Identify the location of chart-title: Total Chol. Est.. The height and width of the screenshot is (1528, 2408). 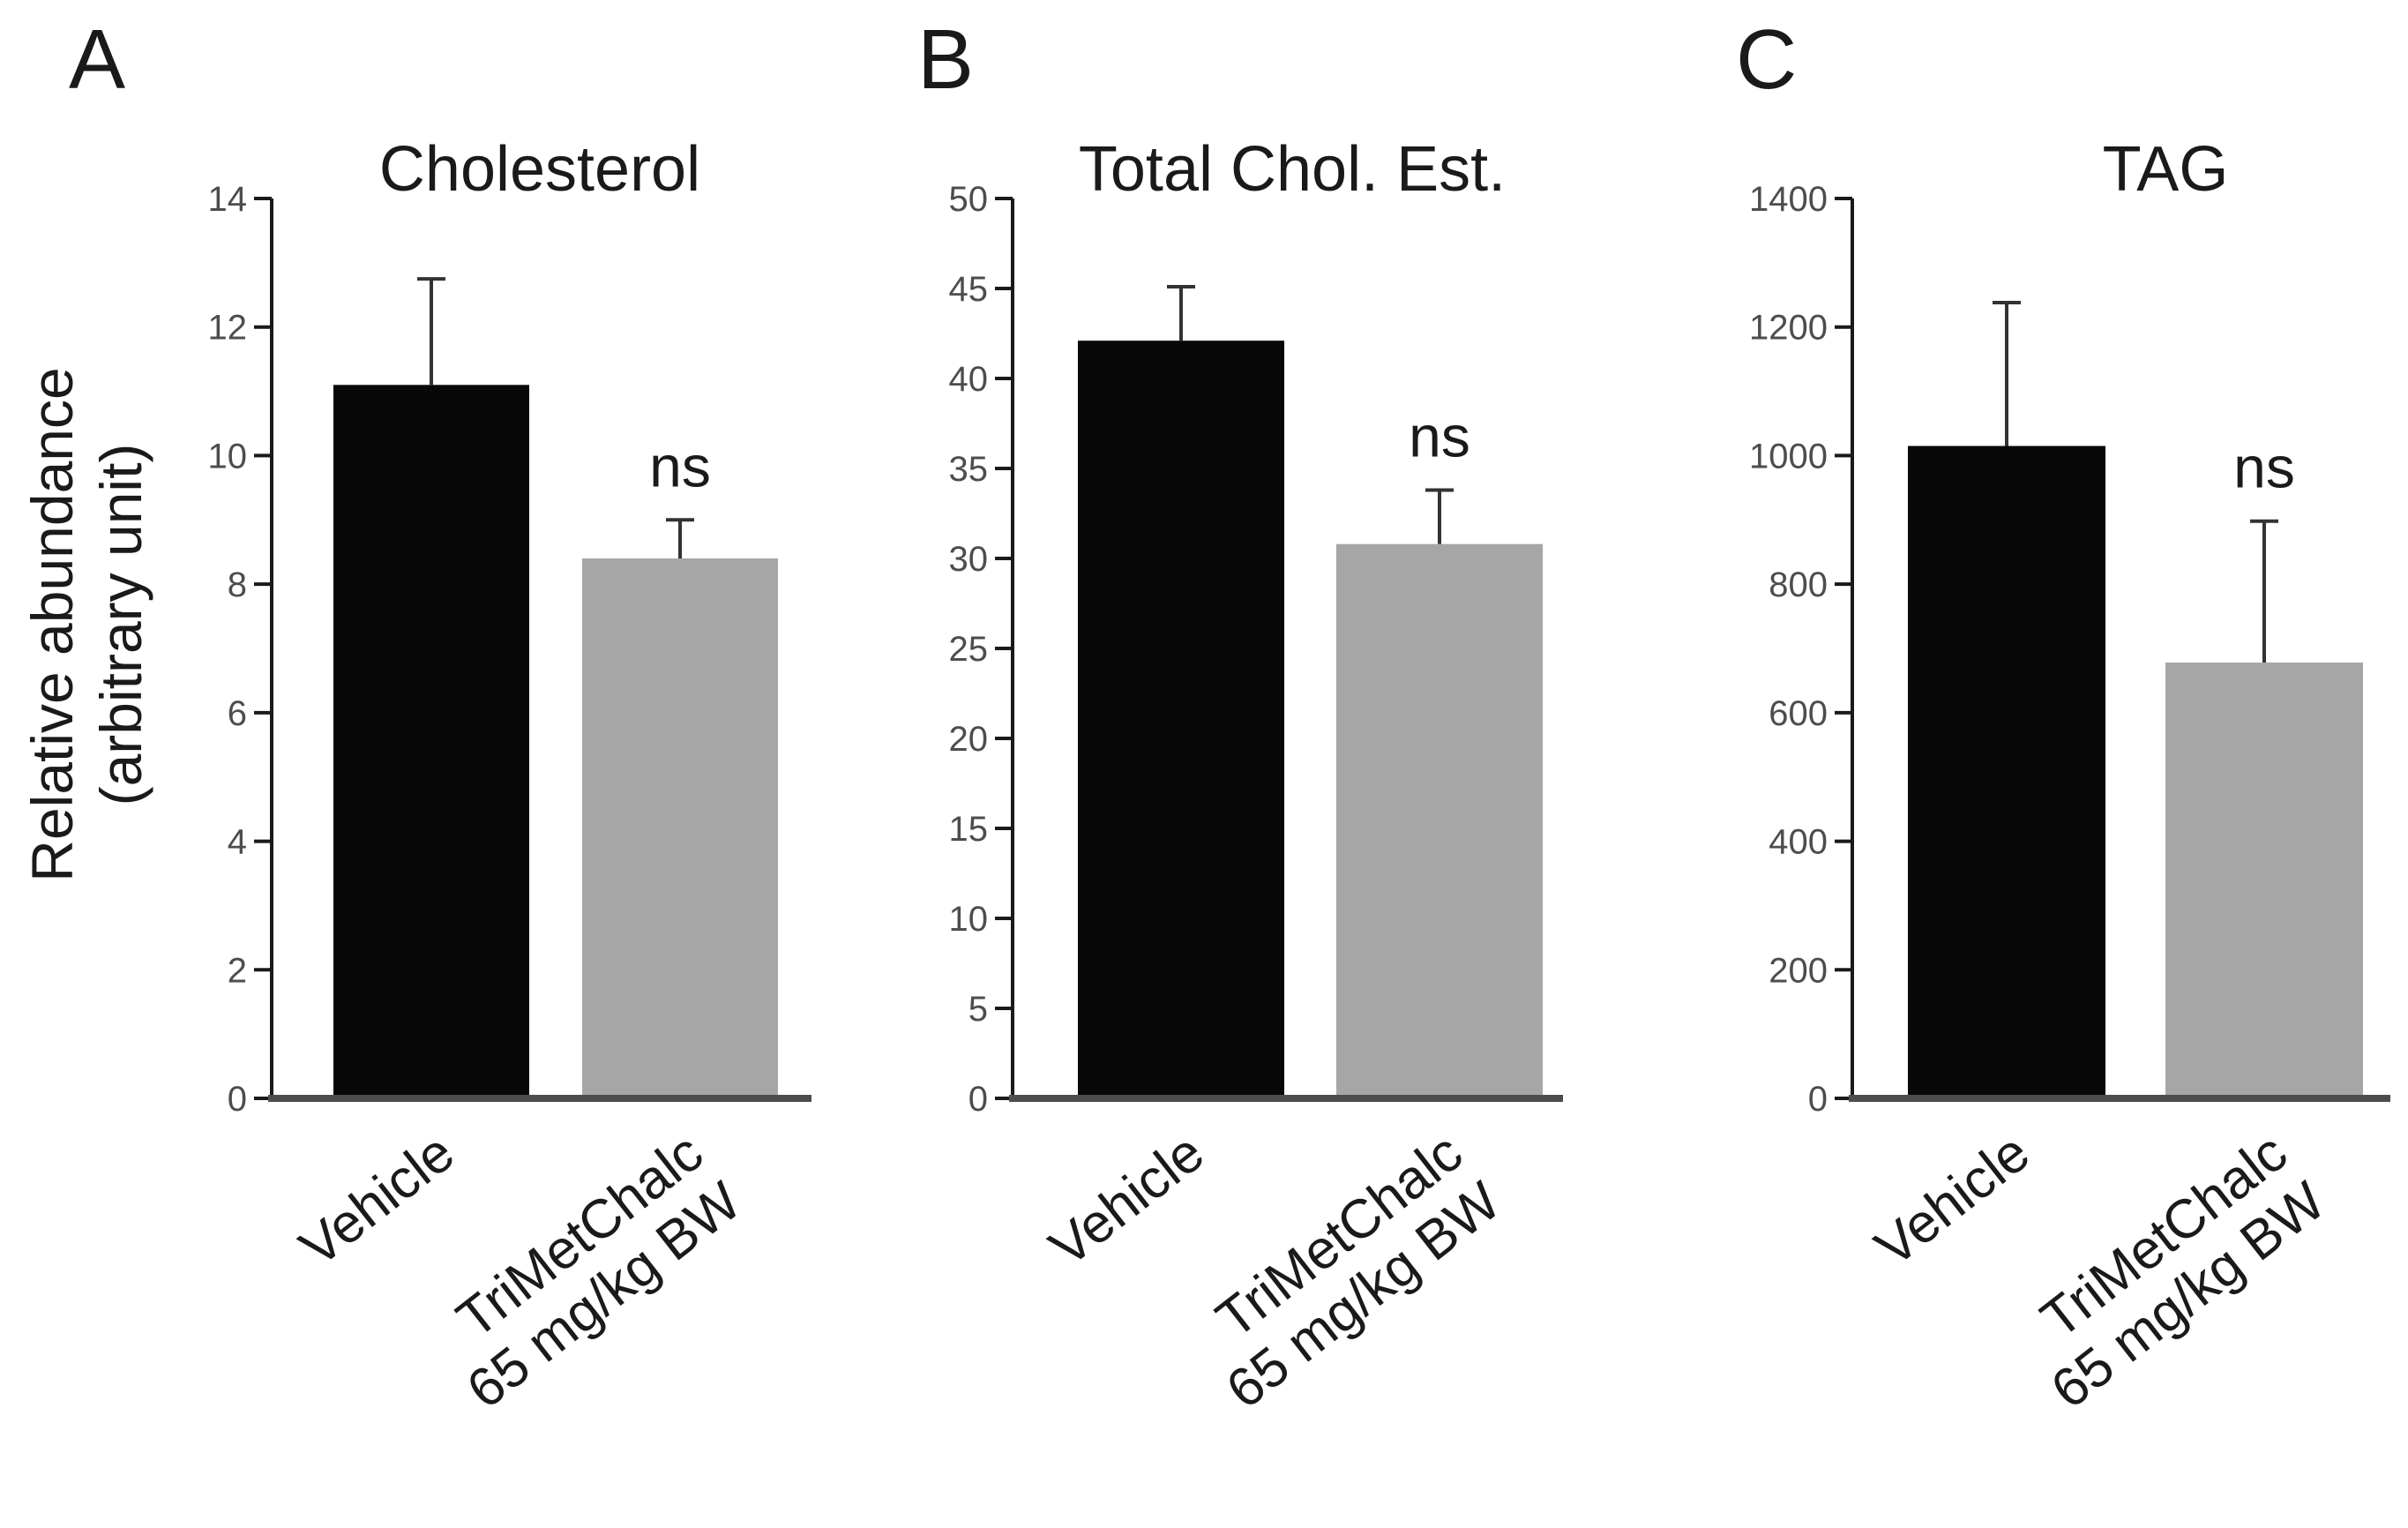
(1292, 169).